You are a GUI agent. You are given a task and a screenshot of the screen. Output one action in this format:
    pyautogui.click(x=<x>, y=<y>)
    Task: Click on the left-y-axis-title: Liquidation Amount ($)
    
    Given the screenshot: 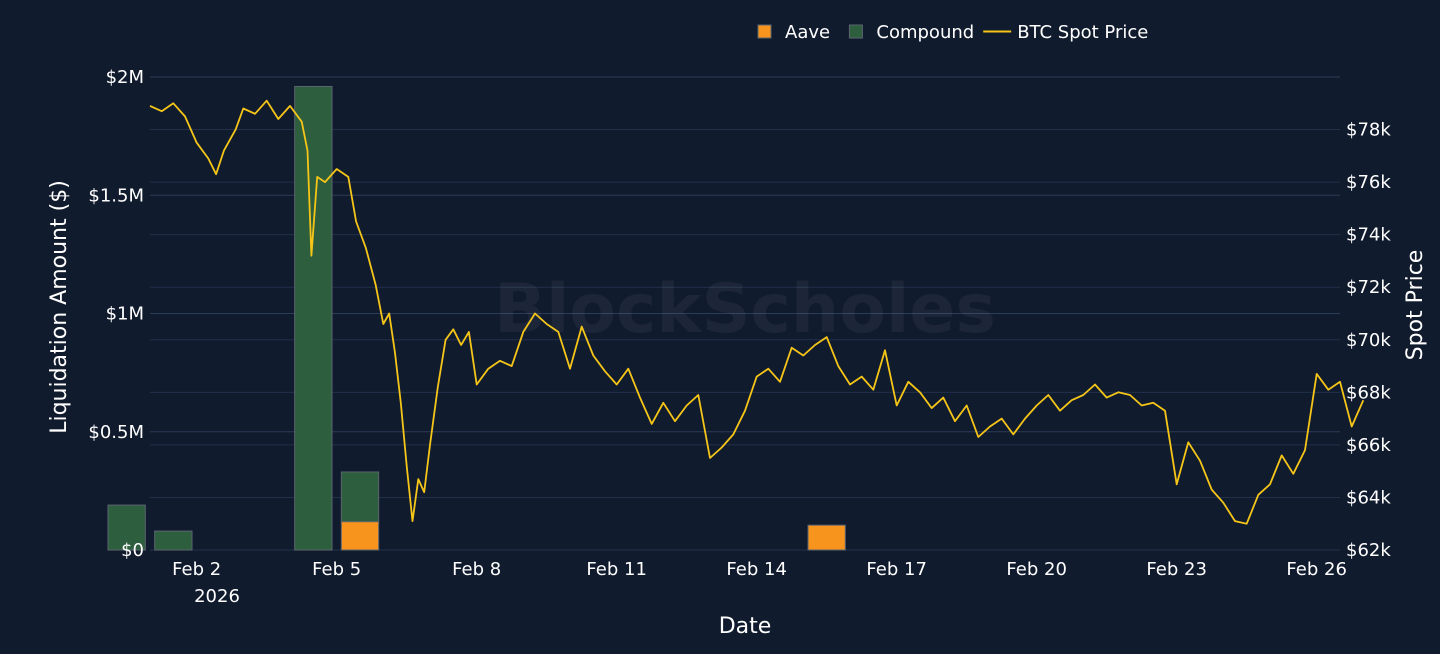 What is the action you would take?
    pyautogui.click(x=59, y=307)
    